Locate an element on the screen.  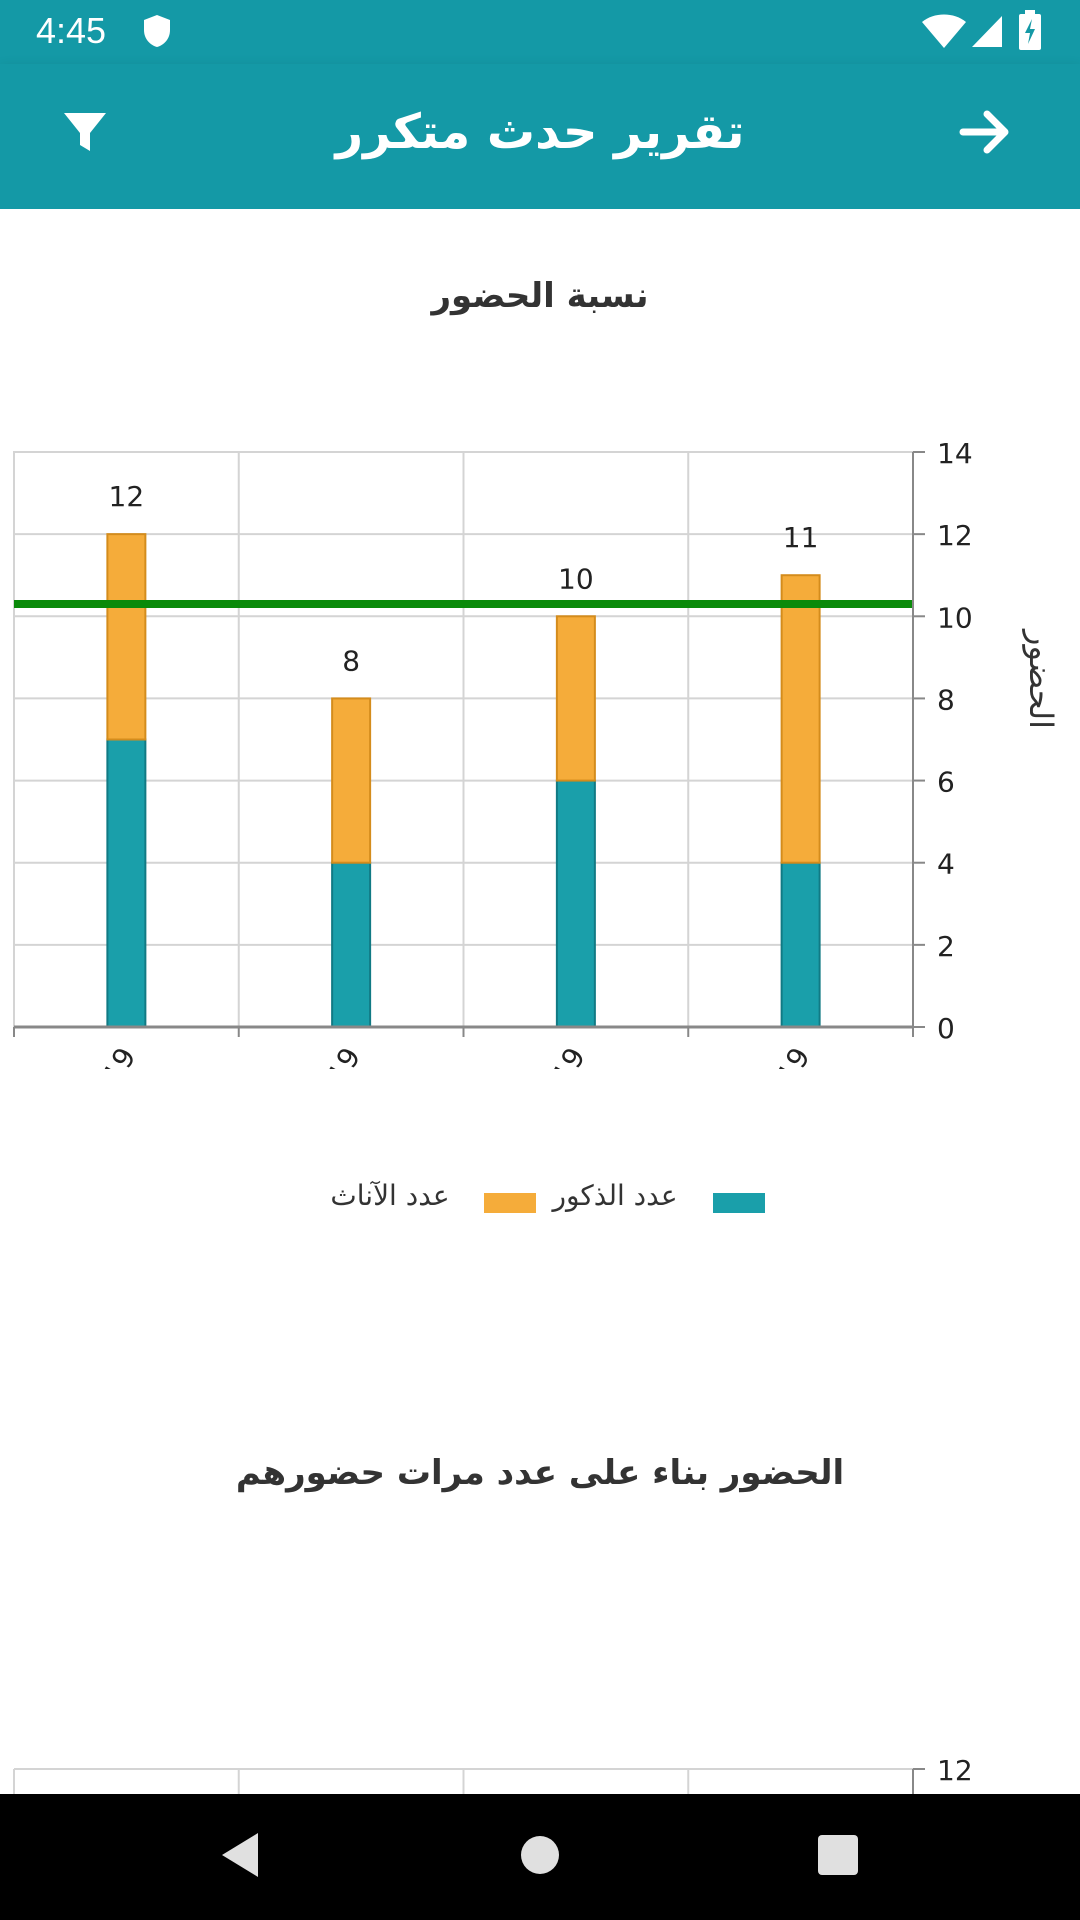
legend-label-female: عدد الآناث is located at coordinates (390, 1195).